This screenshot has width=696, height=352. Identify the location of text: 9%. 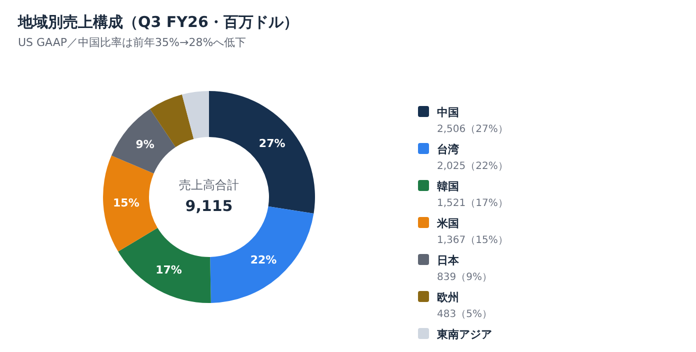
(145, 144).